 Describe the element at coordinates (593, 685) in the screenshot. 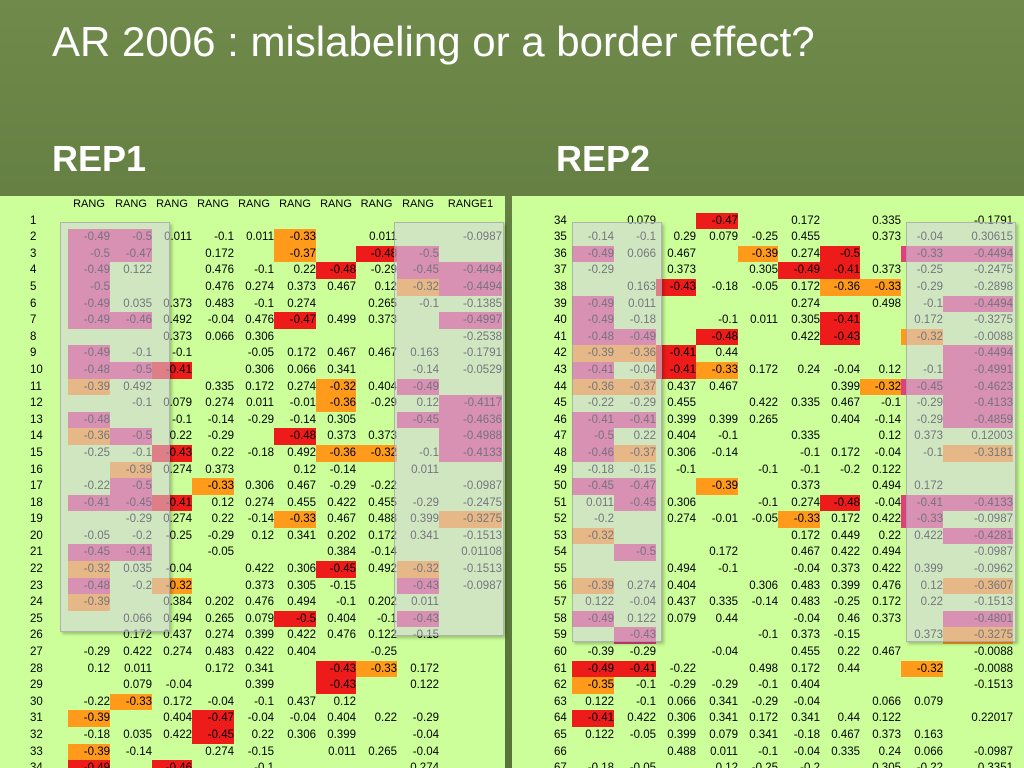

I see `table-cell: -0.35` at that location.